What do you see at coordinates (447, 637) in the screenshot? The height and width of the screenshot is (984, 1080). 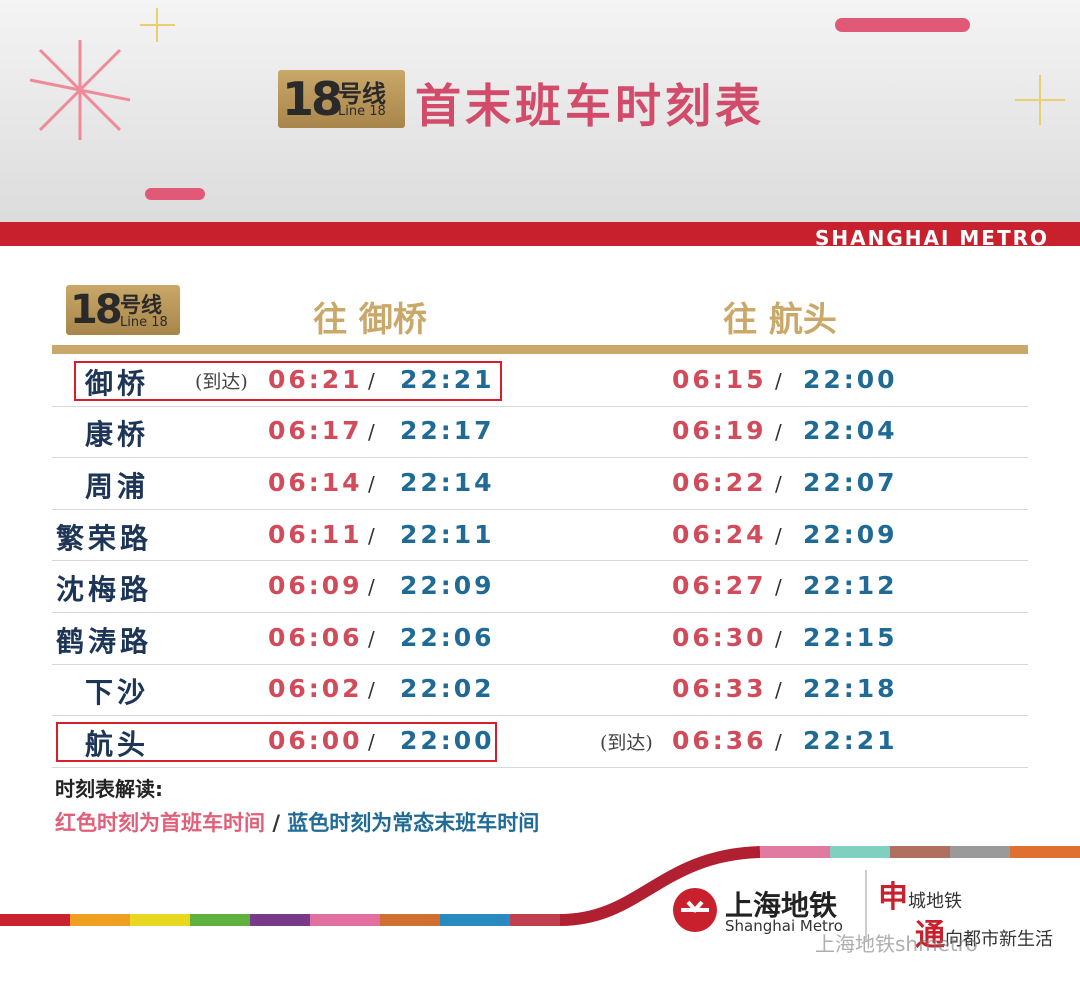 I see `last-train: 22:06` at bounding box center [447, 637].